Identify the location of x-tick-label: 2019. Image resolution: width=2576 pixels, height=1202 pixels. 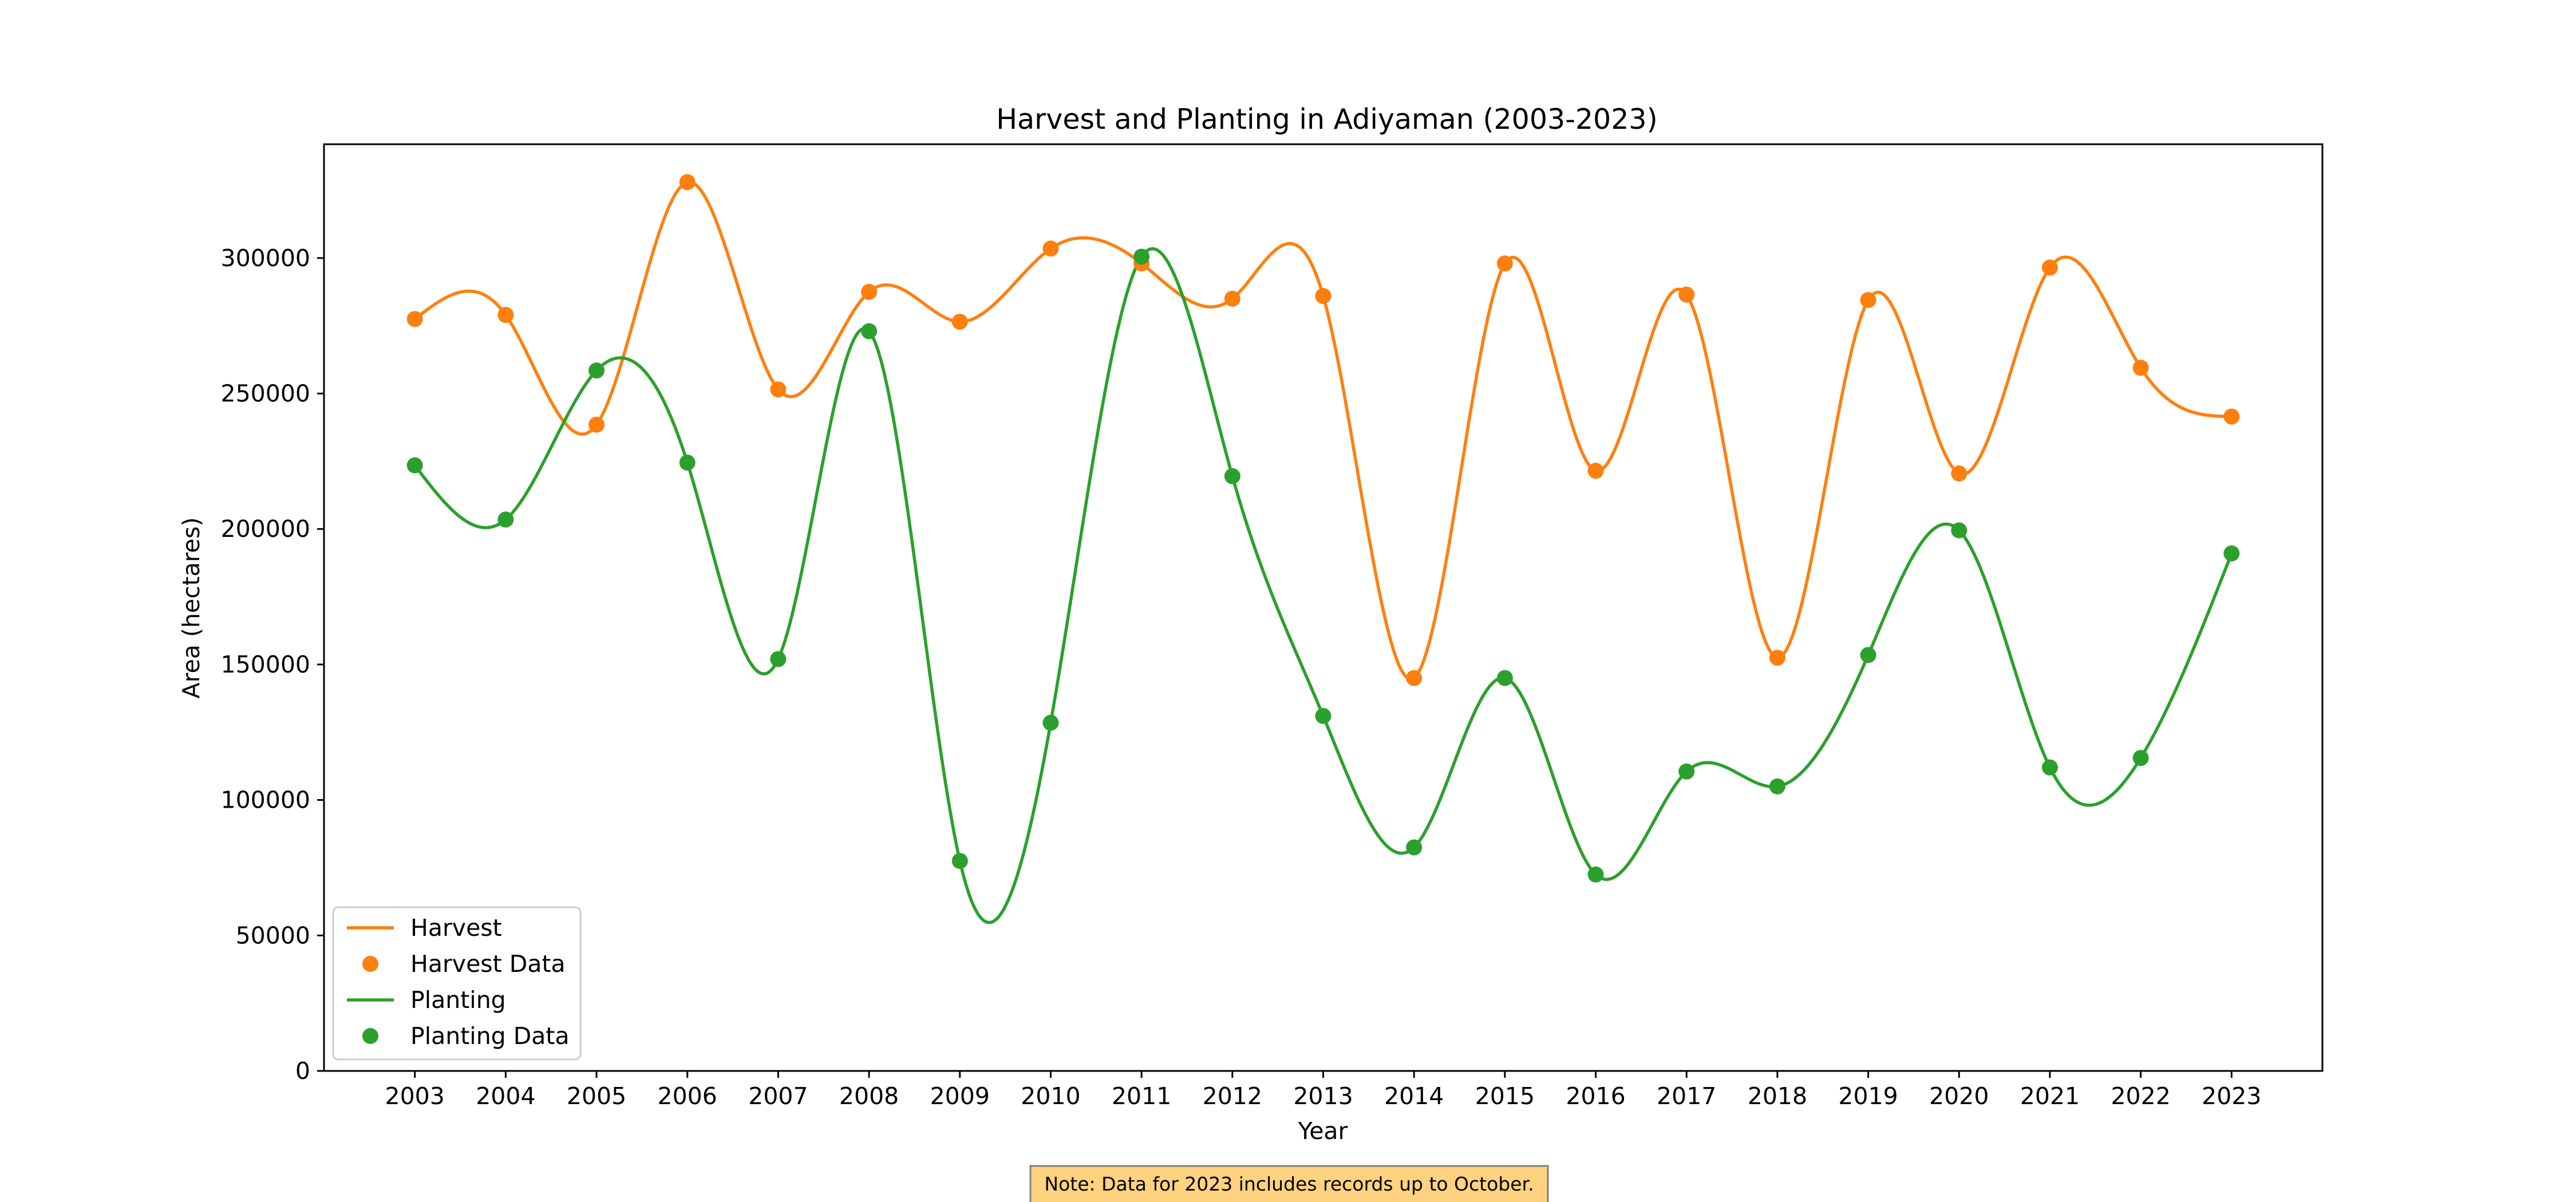
(1868, 1096).